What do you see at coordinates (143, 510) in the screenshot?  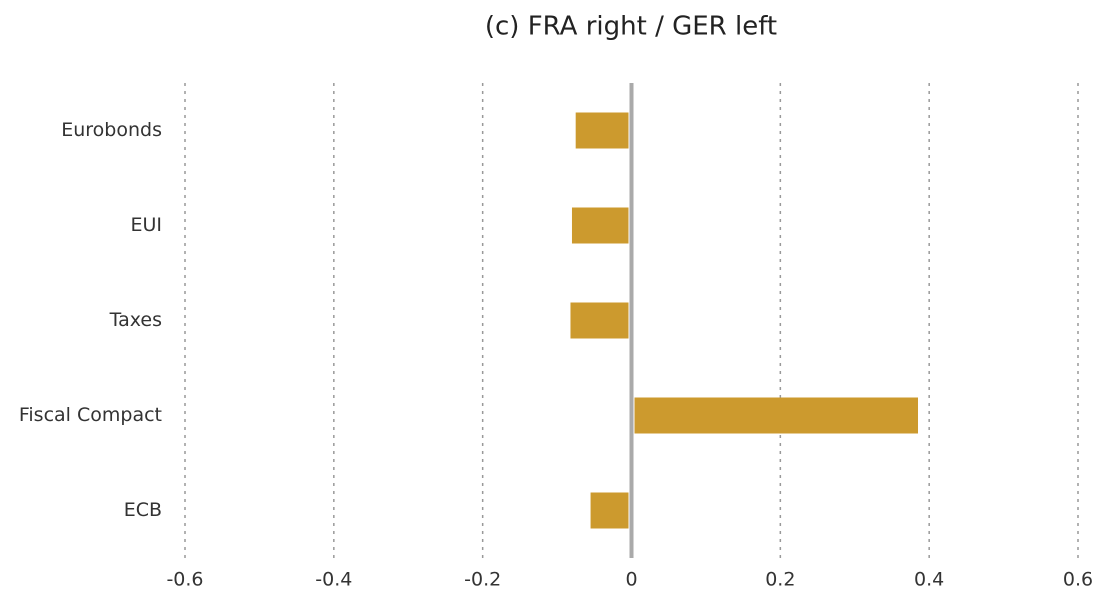 I see `y-tick-label: ECB` at bounding box center [143, 510].